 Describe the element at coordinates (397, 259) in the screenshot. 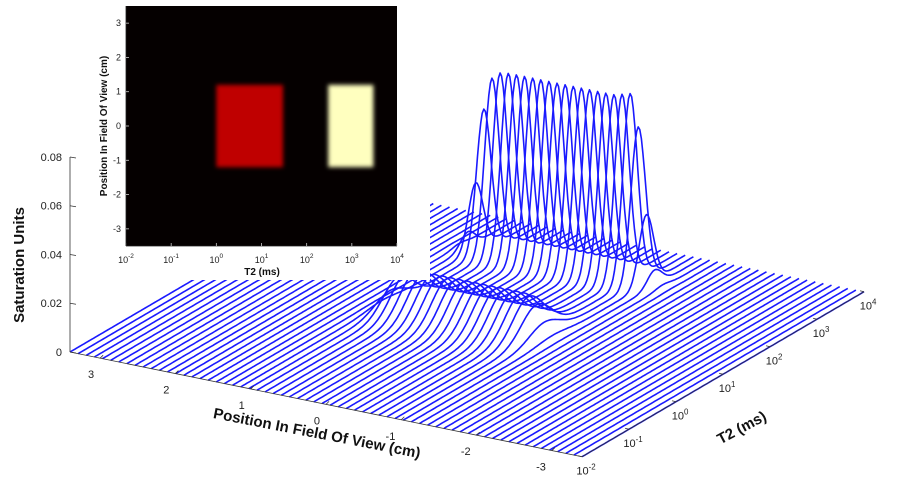

I see `inset-x-tick-label: 10⁴` at that location.